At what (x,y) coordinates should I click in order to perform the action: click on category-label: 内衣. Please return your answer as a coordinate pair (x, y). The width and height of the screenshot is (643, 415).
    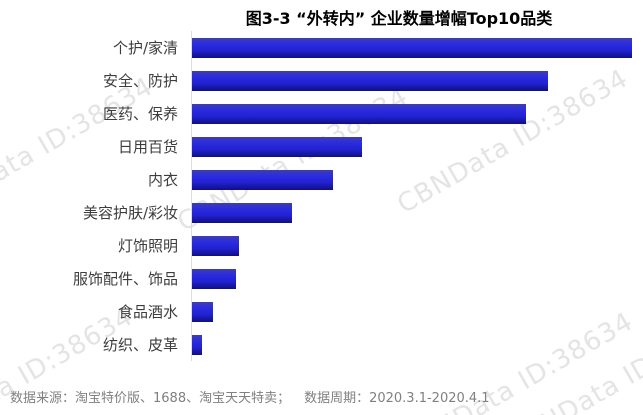
    Looking at the image, I should click on (162, 180).